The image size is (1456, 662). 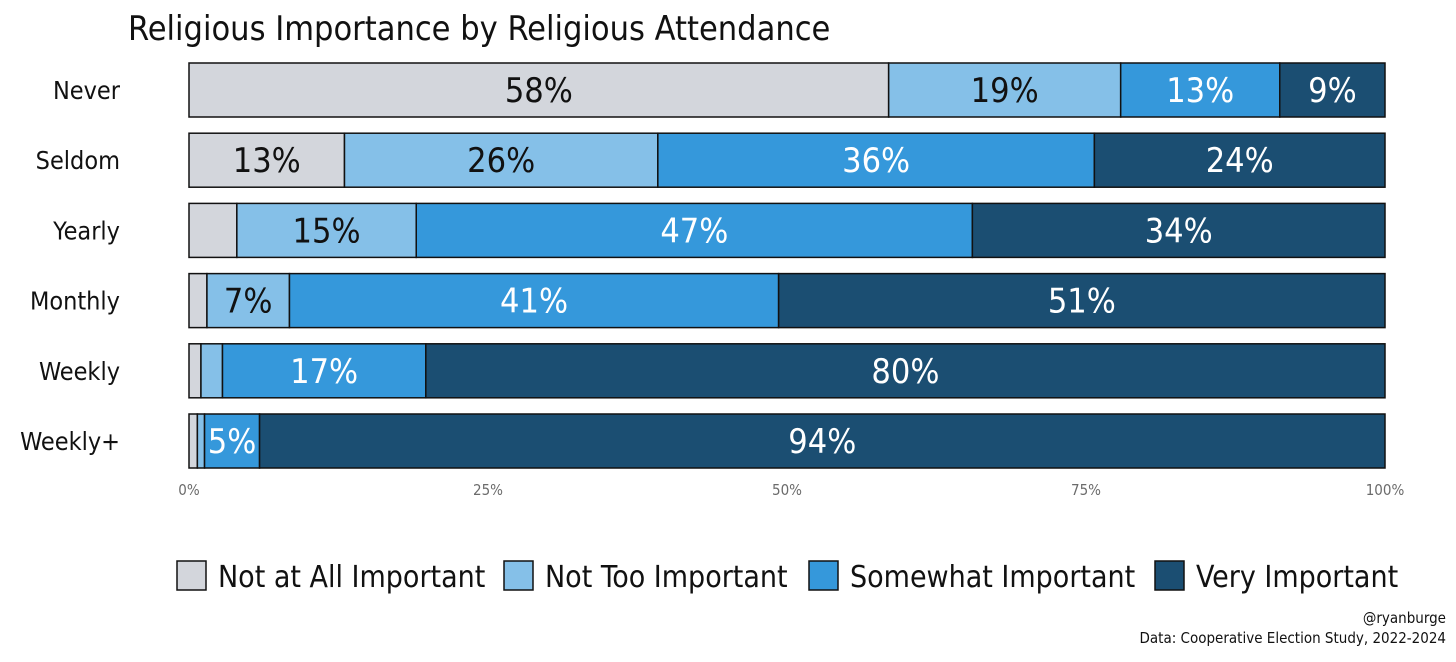 I want to click on data-label: 26%, so click(x=501, y=161).